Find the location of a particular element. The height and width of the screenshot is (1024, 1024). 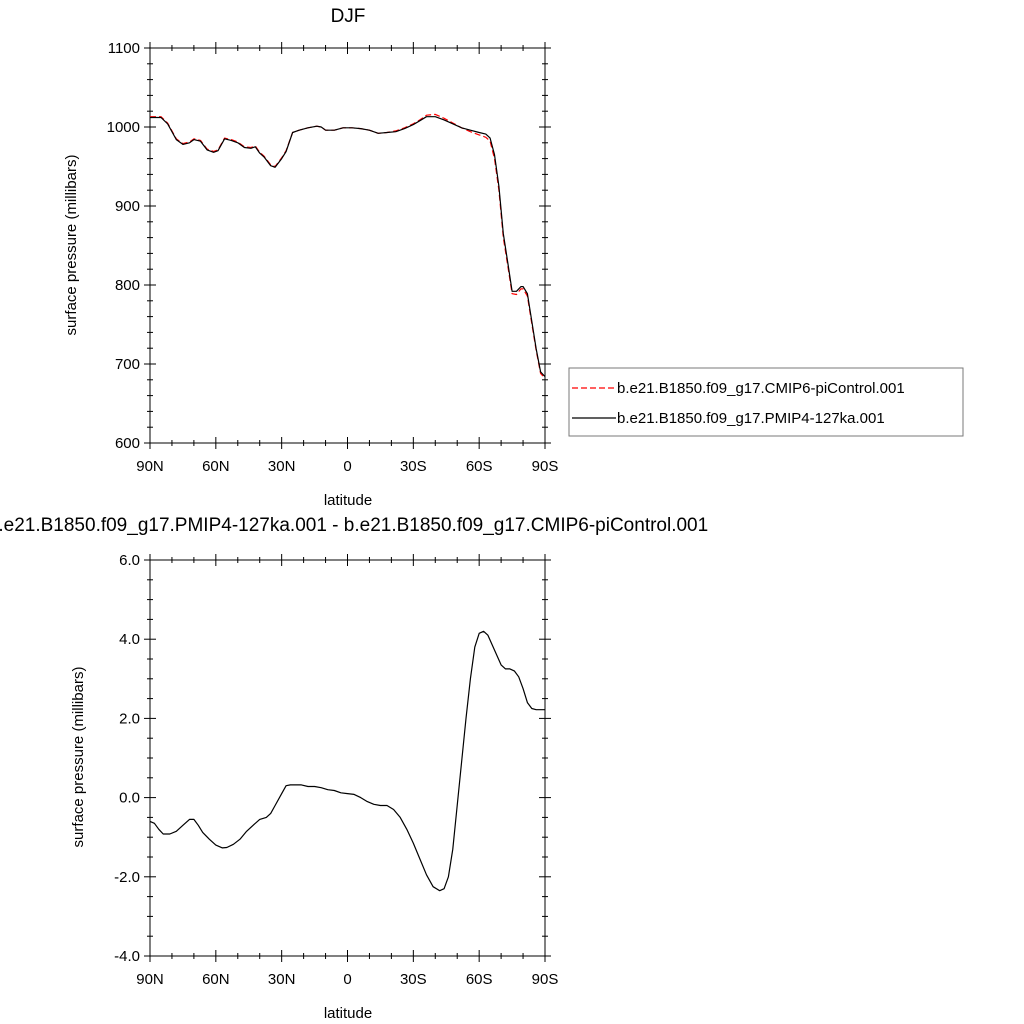

legend-entry-127ka: b.e21.B1850.f09_g17.PMIP4-127ka.001 is located at coordinates (751, 418).